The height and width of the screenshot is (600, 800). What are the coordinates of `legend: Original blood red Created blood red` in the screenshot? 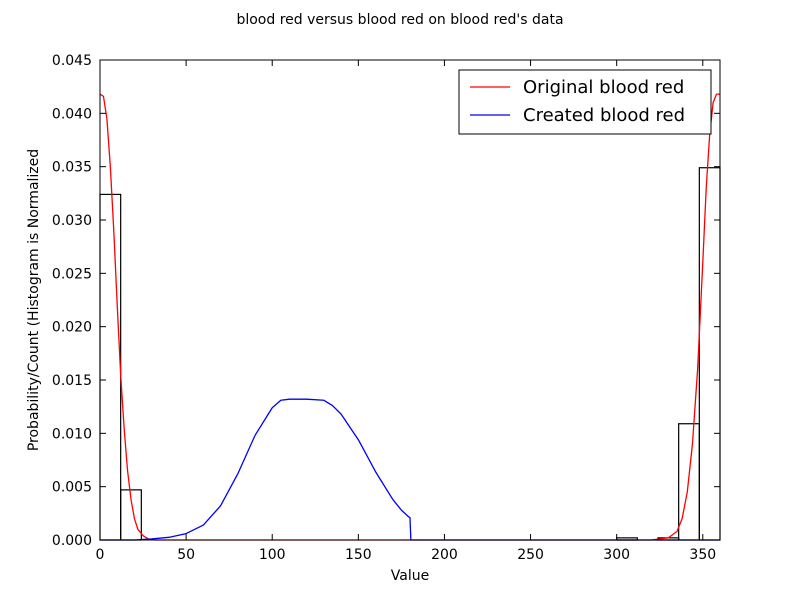 It's located at (585, 102).